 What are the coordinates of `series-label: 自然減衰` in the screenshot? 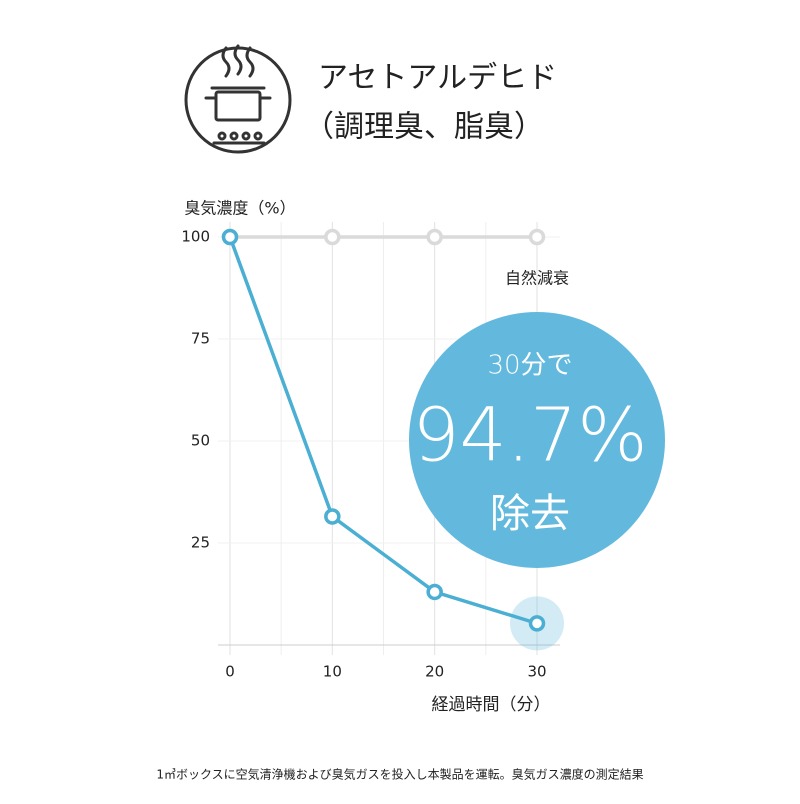 It's located at (537, 278).